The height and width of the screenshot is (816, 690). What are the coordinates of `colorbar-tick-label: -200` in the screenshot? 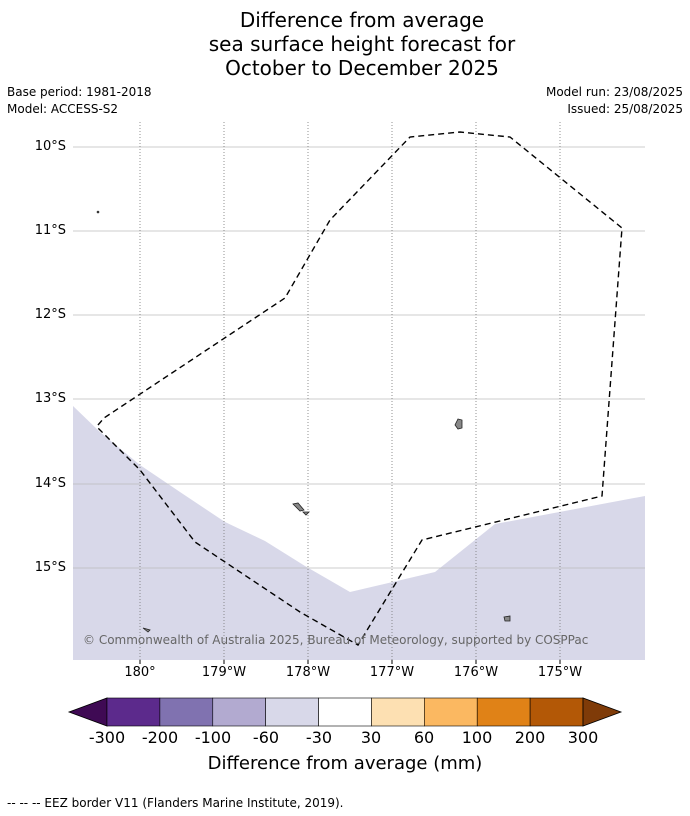 It's located at (160, 737).